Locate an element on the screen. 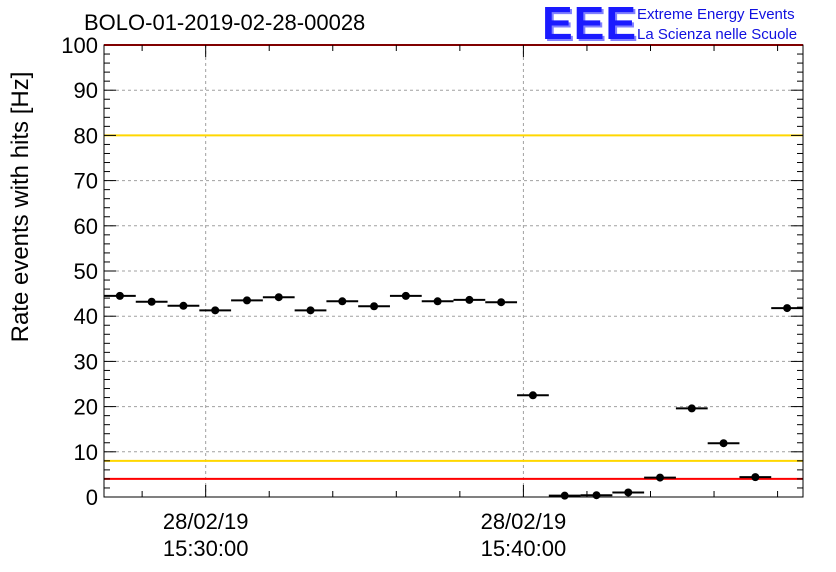  y-axis-label: Rate events with hits [Hz] is located at coordinates (20, 207).